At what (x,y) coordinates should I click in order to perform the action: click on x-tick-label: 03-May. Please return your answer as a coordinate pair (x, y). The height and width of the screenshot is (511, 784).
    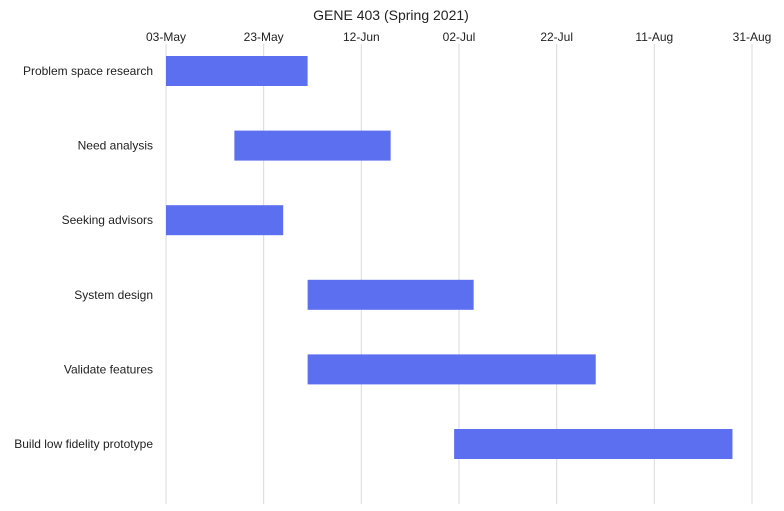
    Looking at the image, I should click on (166, 37).